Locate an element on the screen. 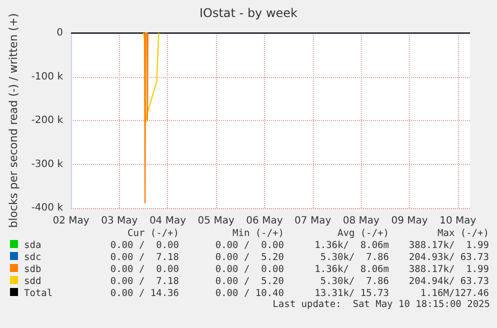 The image size is (497, 328). y-tick-label: -300 k is located at coordinates (47, 164).